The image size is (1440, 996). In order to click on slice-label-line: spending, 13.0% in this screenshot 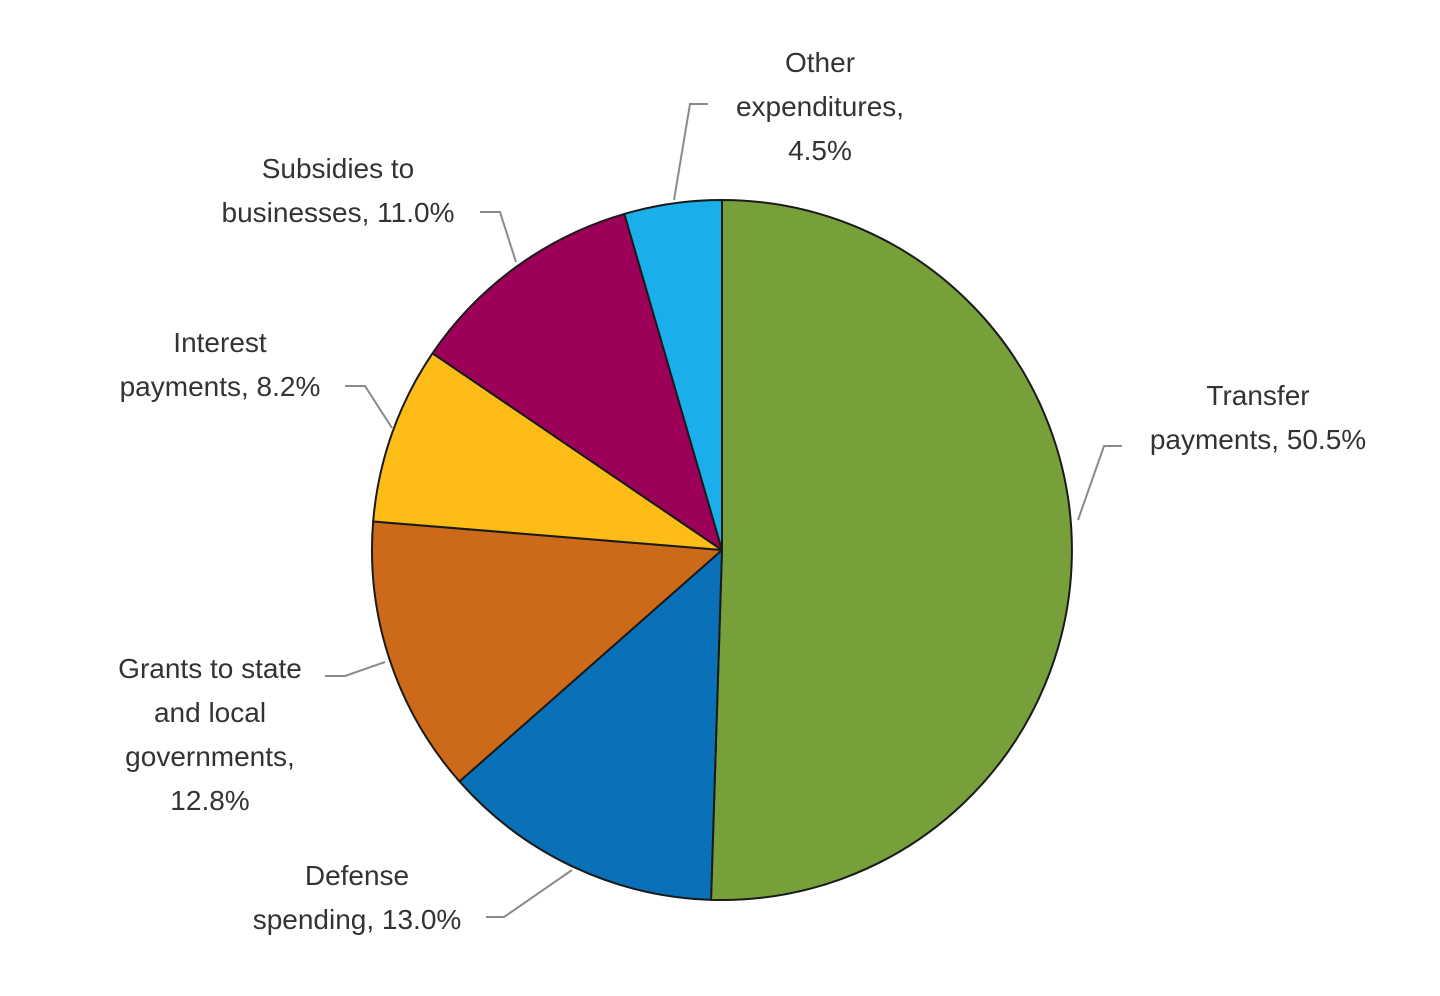, I will do `click(357, 919)`.